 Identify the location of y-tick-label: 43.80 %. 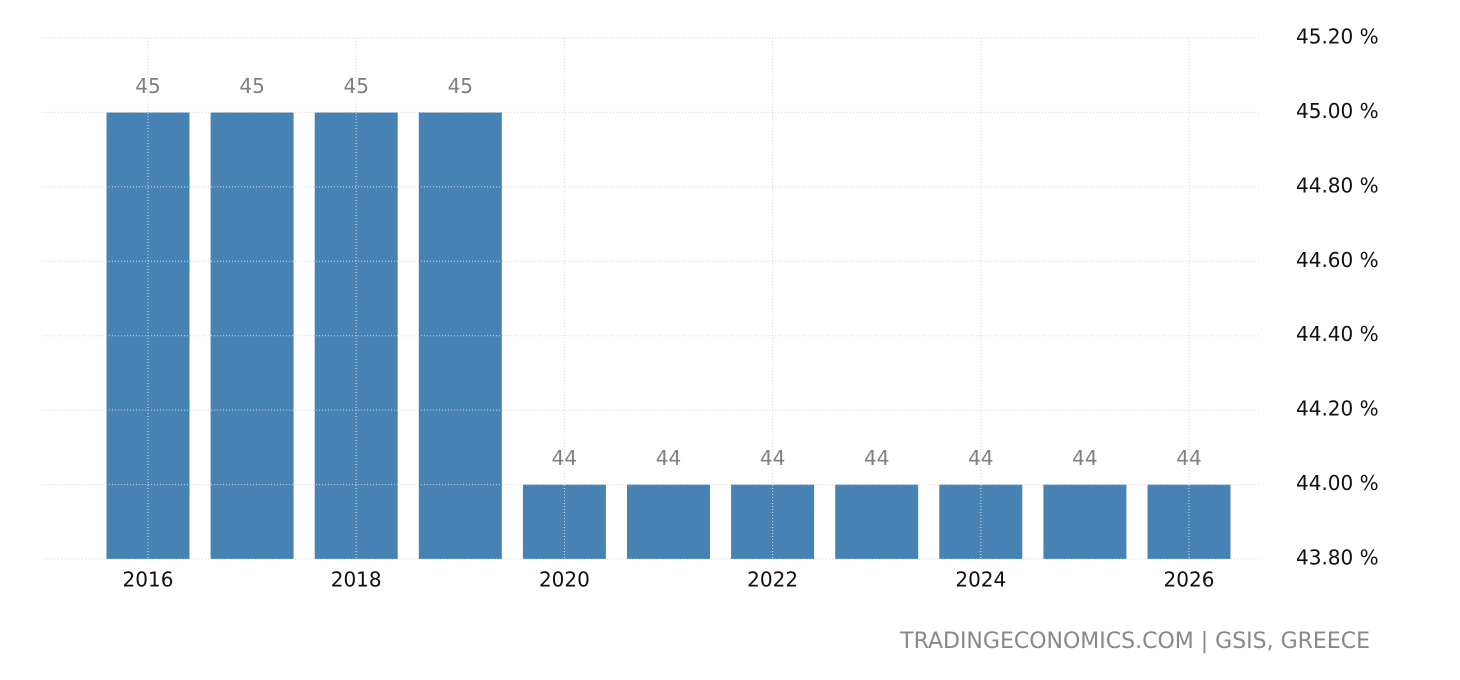
(1337, 558).